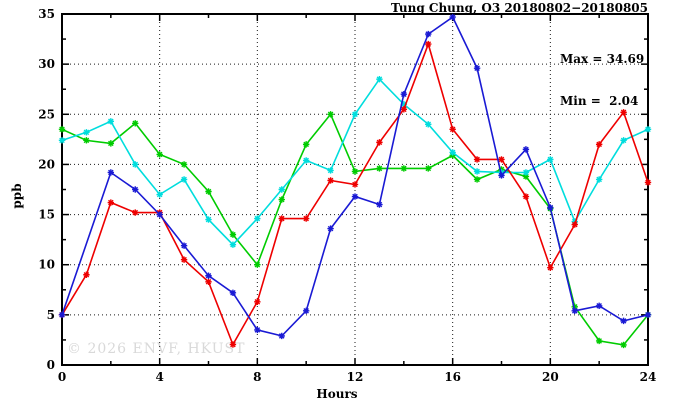  What do you see at coordinates (46, 215) in the screenshot?
I see `svg-text: 15` at bounding box center [46, 215].